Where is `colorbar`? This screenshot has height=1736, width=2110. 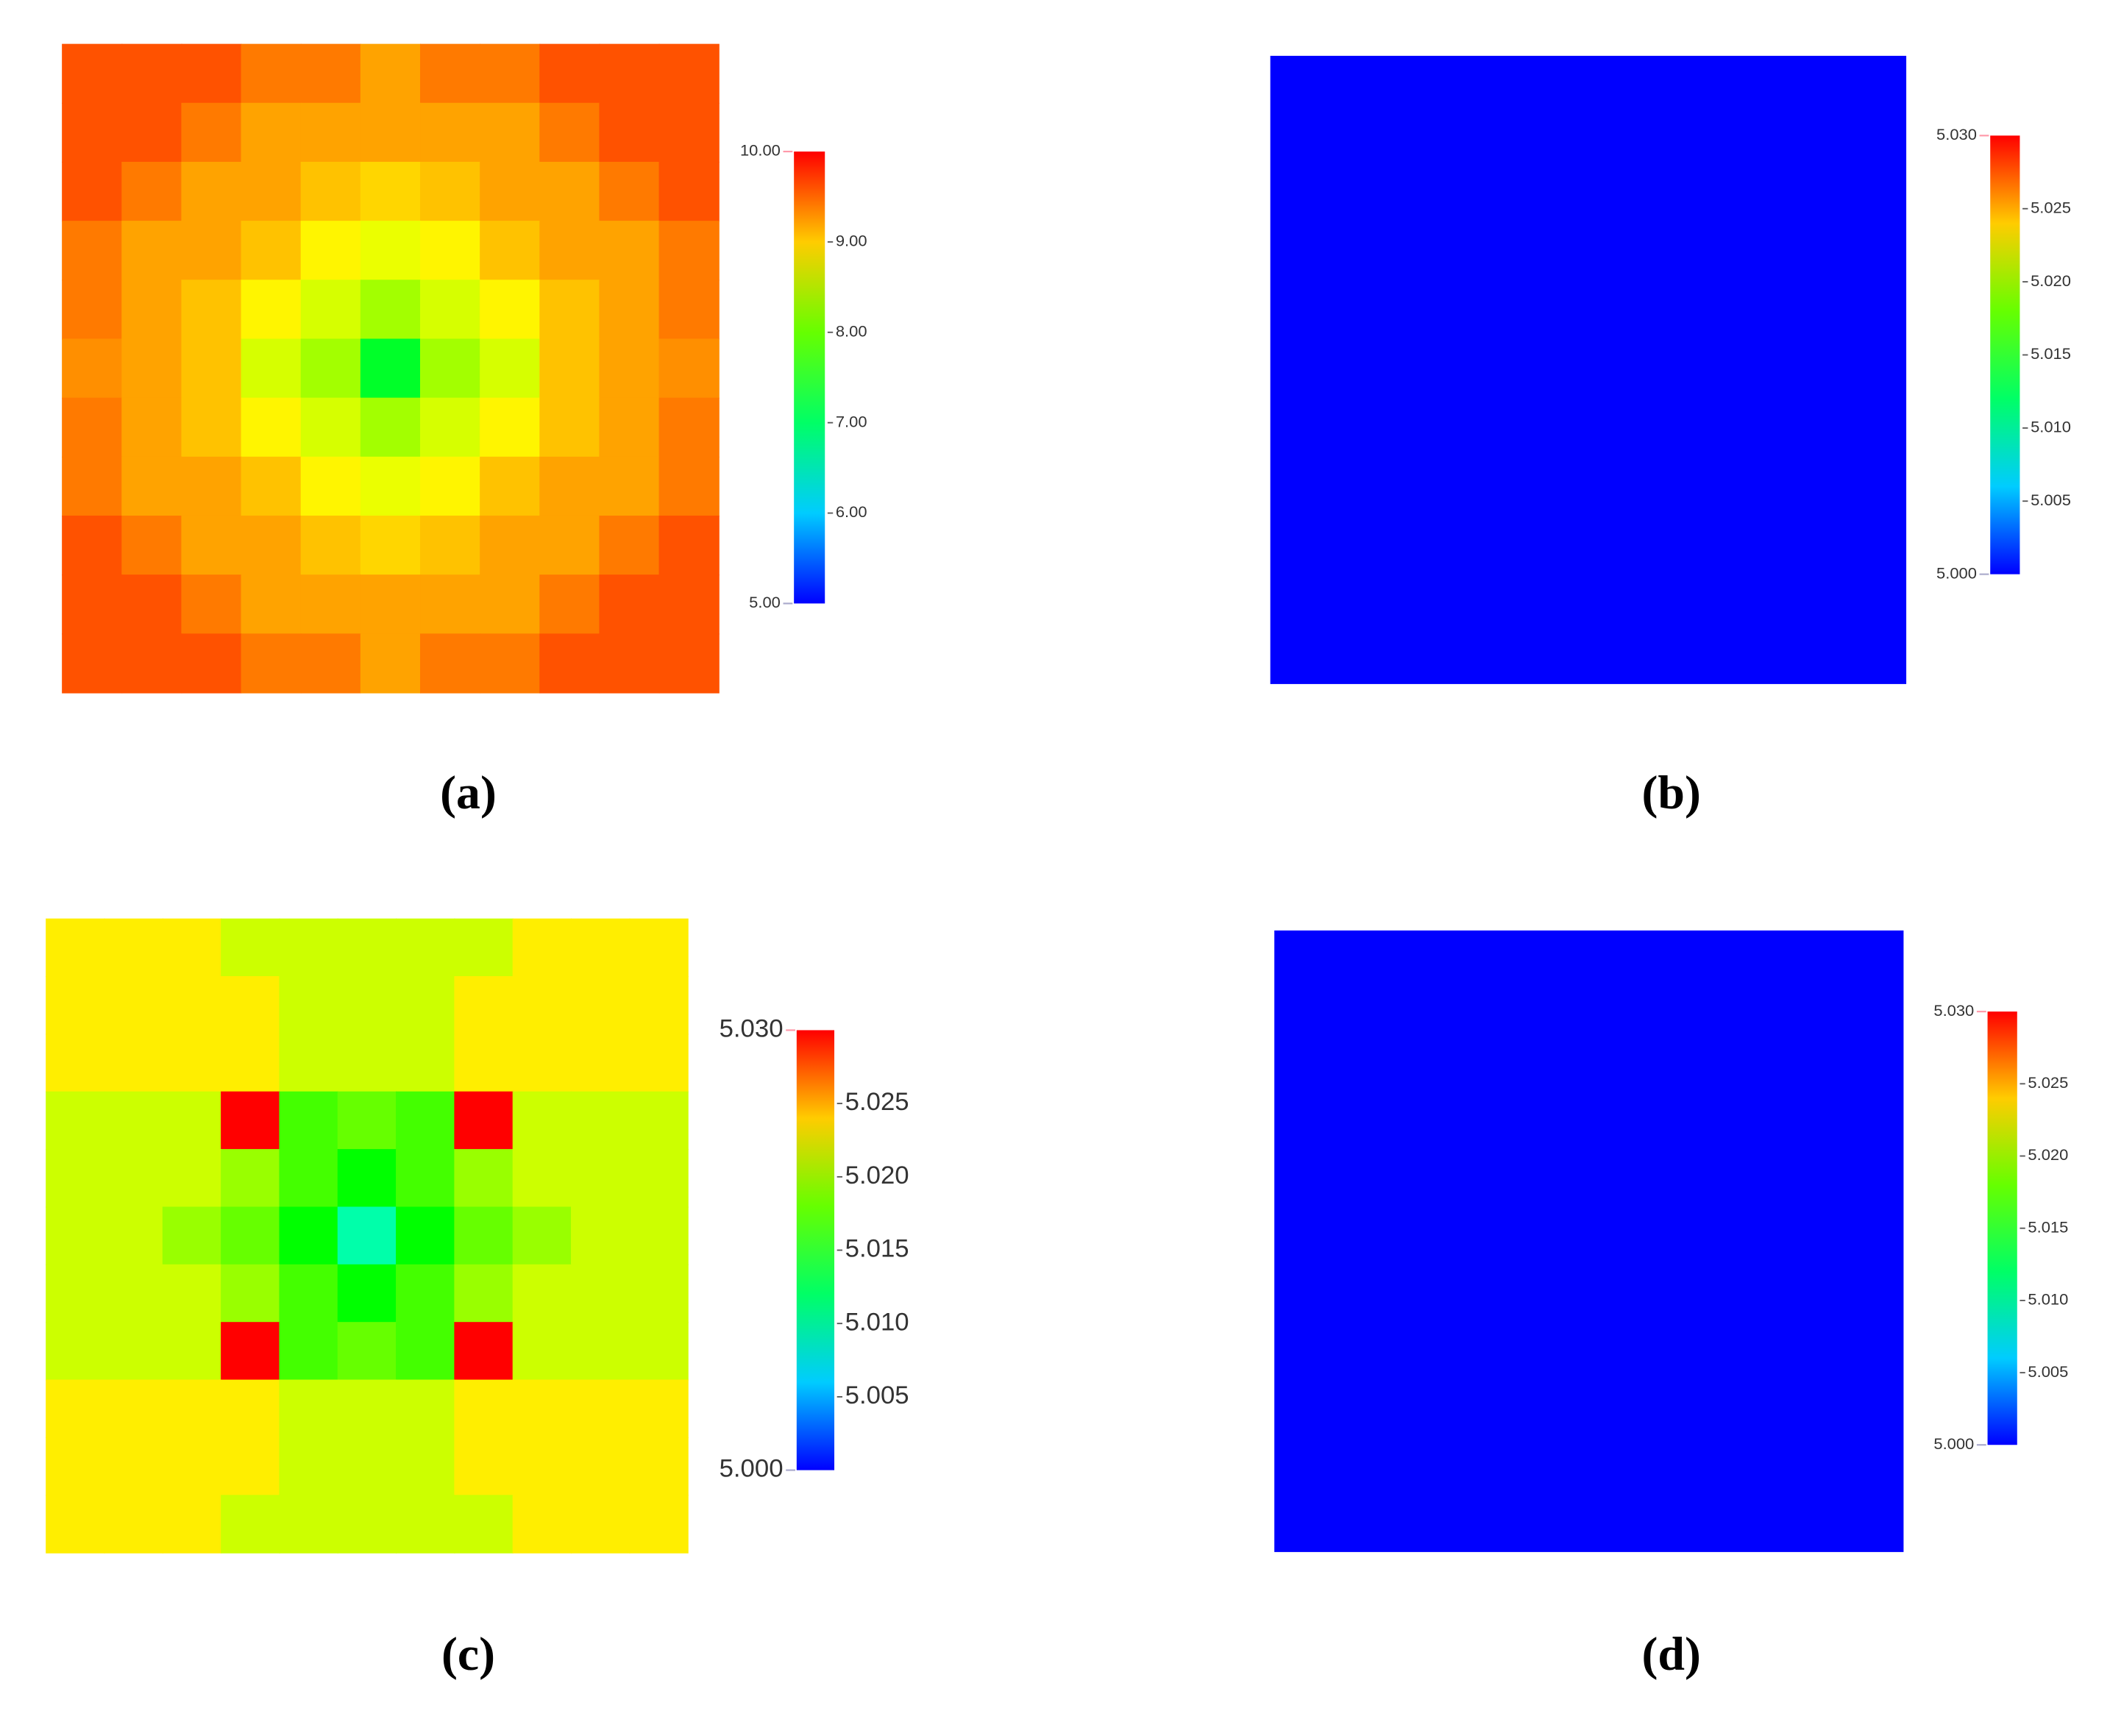 colorbar is located at coordinates (2002, 1228).